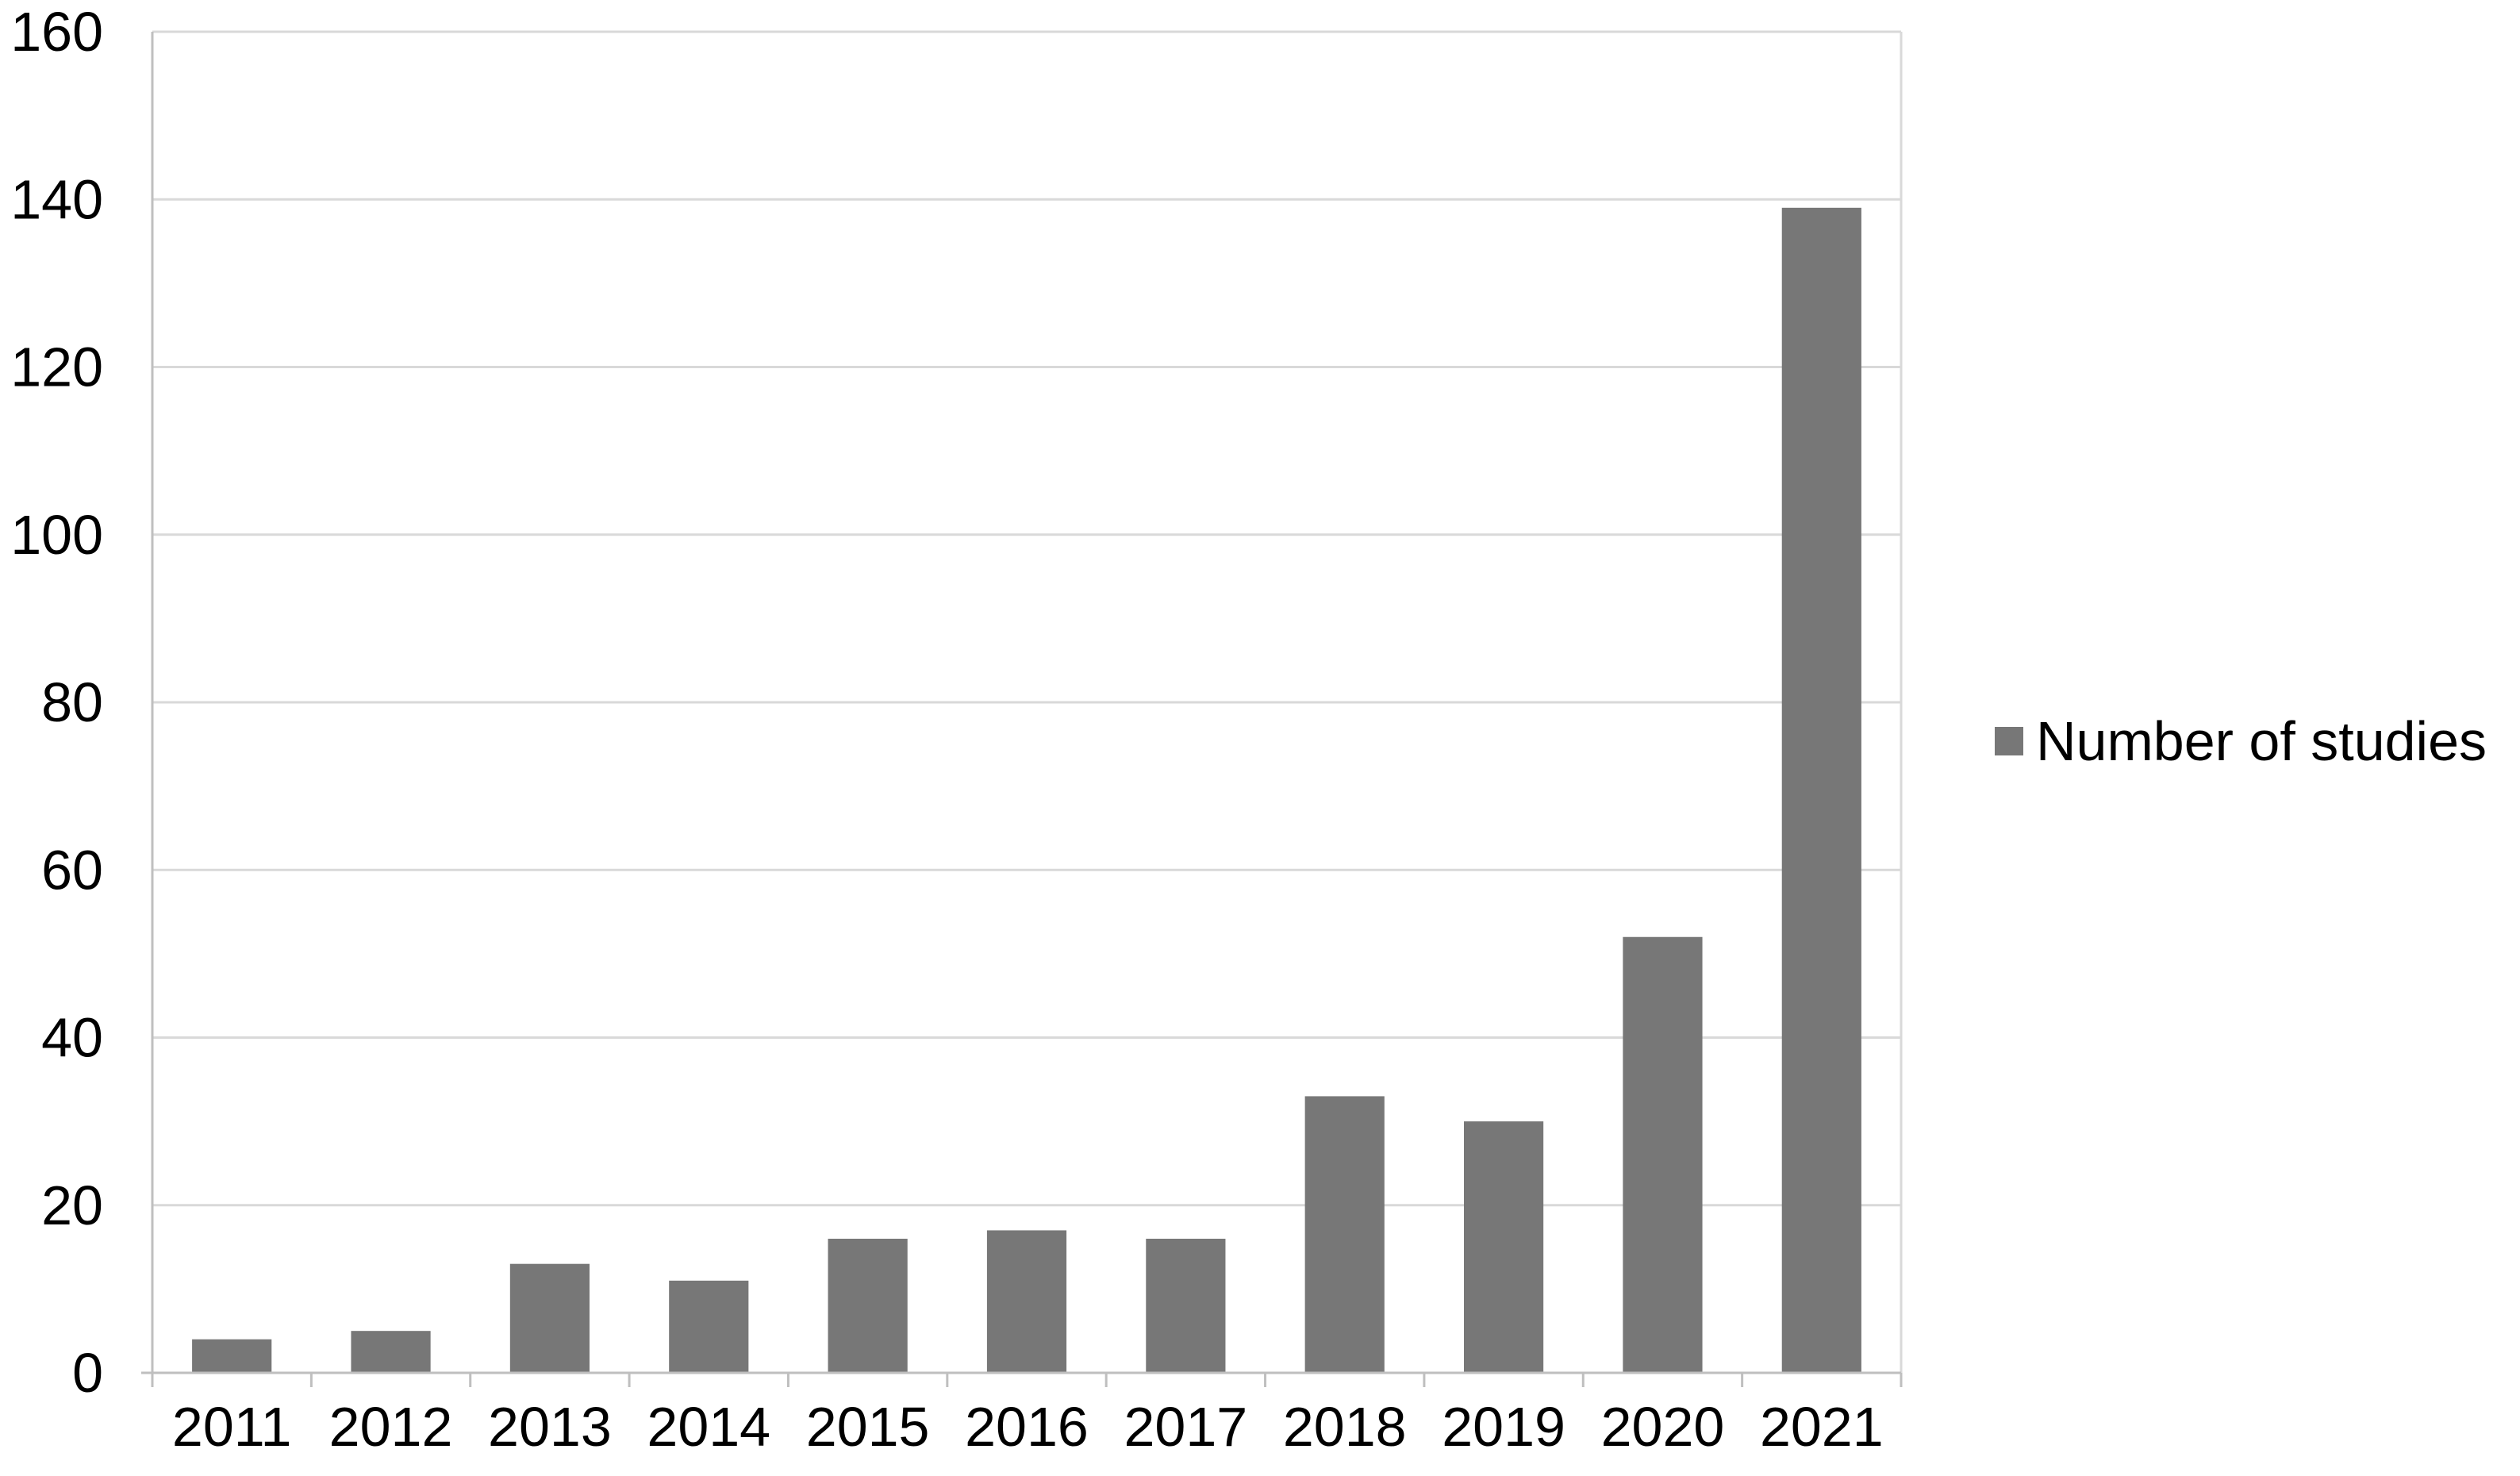  I want to click on y-tick-label: 160, so click(56, 32).